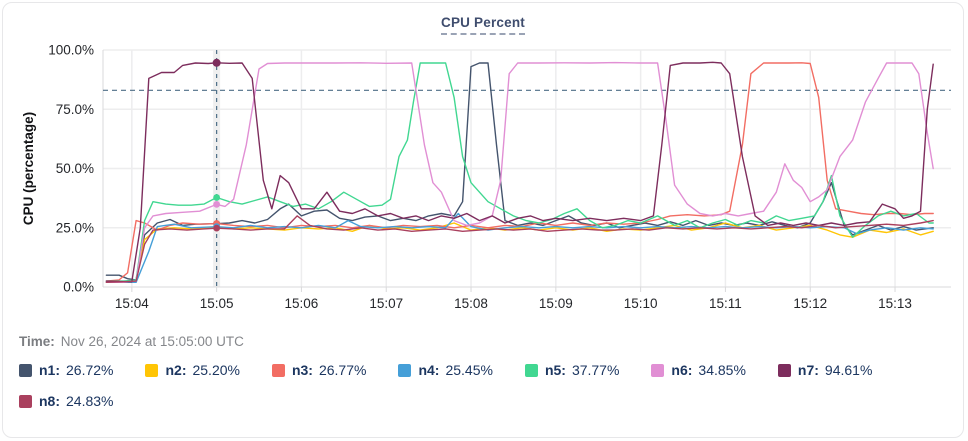 This screenshot has height=441, width=968. I want to click on x-tick-label: 15:05, so click(217, 303).